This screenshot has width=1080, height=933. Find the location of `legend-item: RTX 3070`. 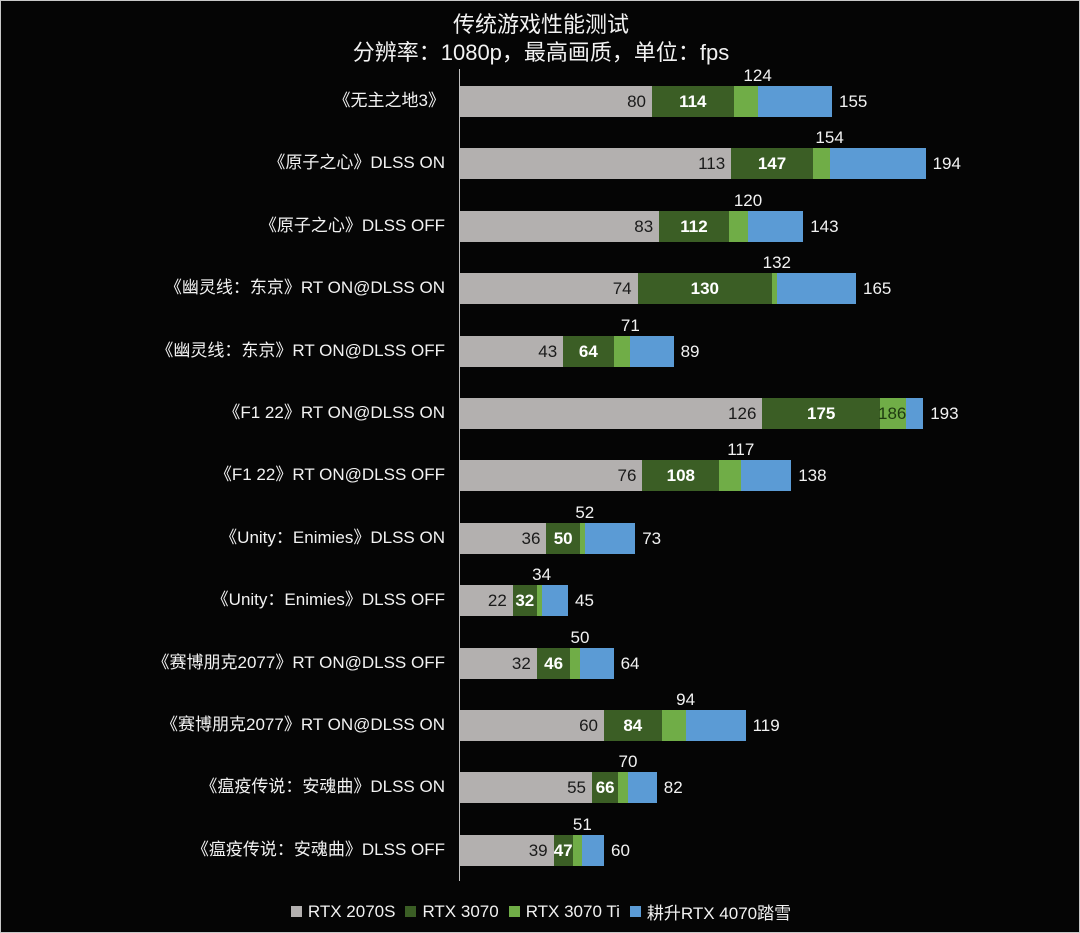

legend-item: RTX 3070 is located at coordinates (452, 911).